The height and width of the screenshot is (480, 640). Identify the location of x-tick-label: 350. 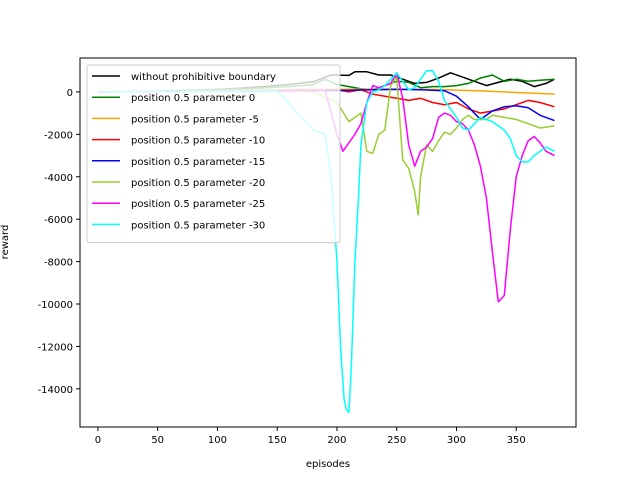
(516, 440).